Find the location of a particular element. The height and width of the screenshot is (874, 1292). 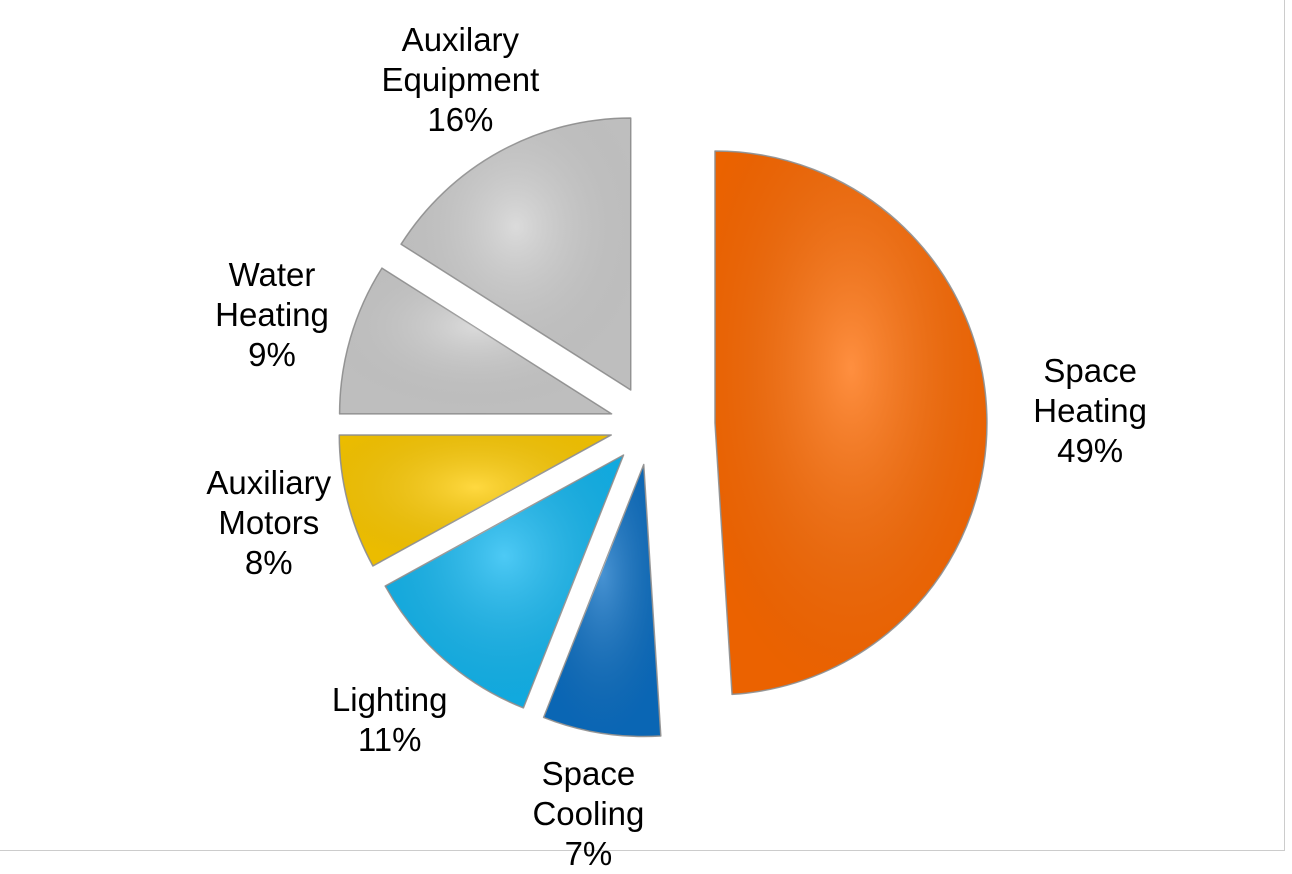

slice-label: Space Cooling 7% is located at coordinates (588, 814).